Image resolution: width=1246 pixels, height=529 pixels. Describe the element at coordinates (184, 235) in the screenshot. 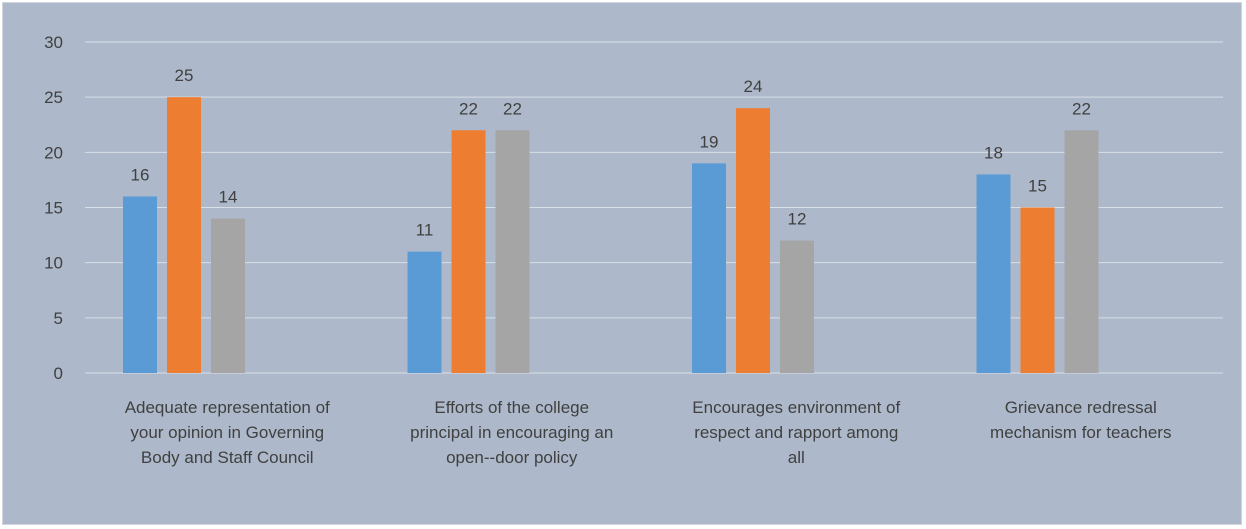

I see `bar-series2-cat1` at that location.